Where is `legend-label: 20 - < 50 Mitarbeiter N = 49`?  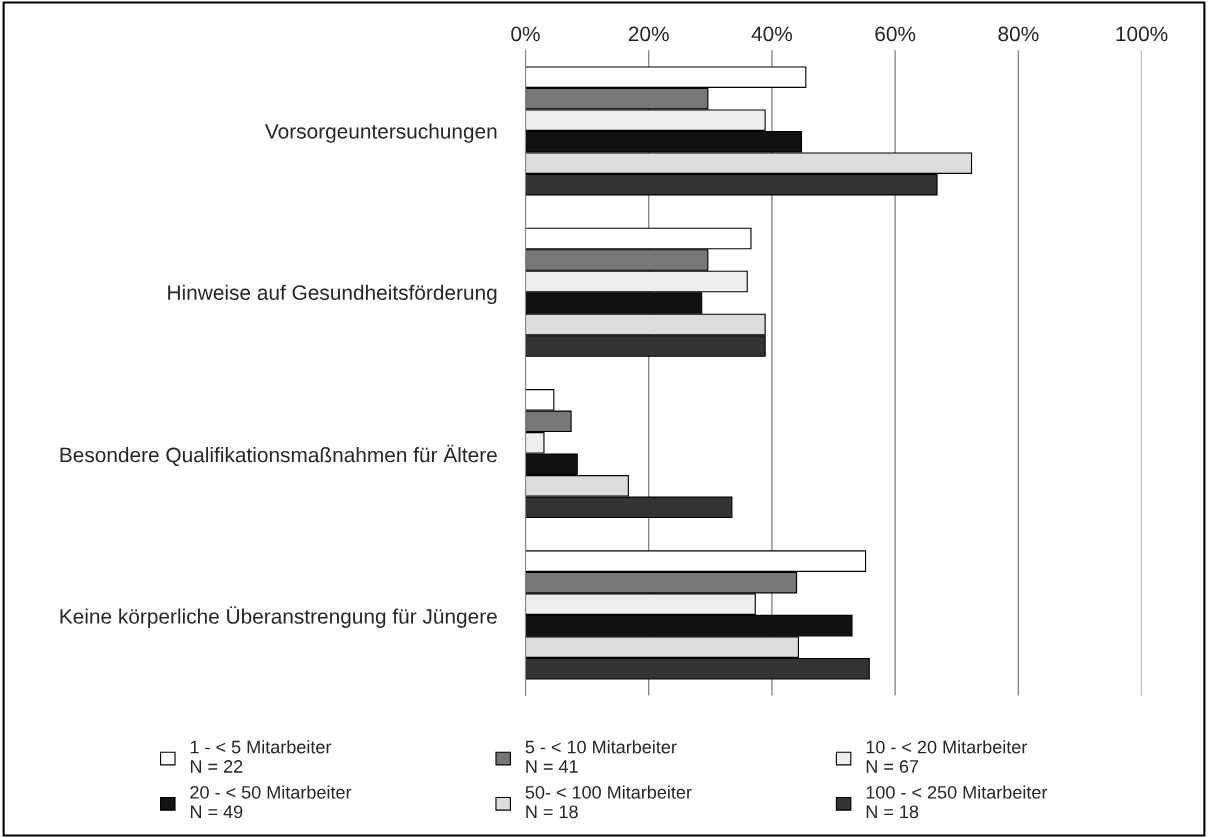 legend-label: 20 - < 50 Mitarbeiter N = 49 is located at coordinates (271, 802).